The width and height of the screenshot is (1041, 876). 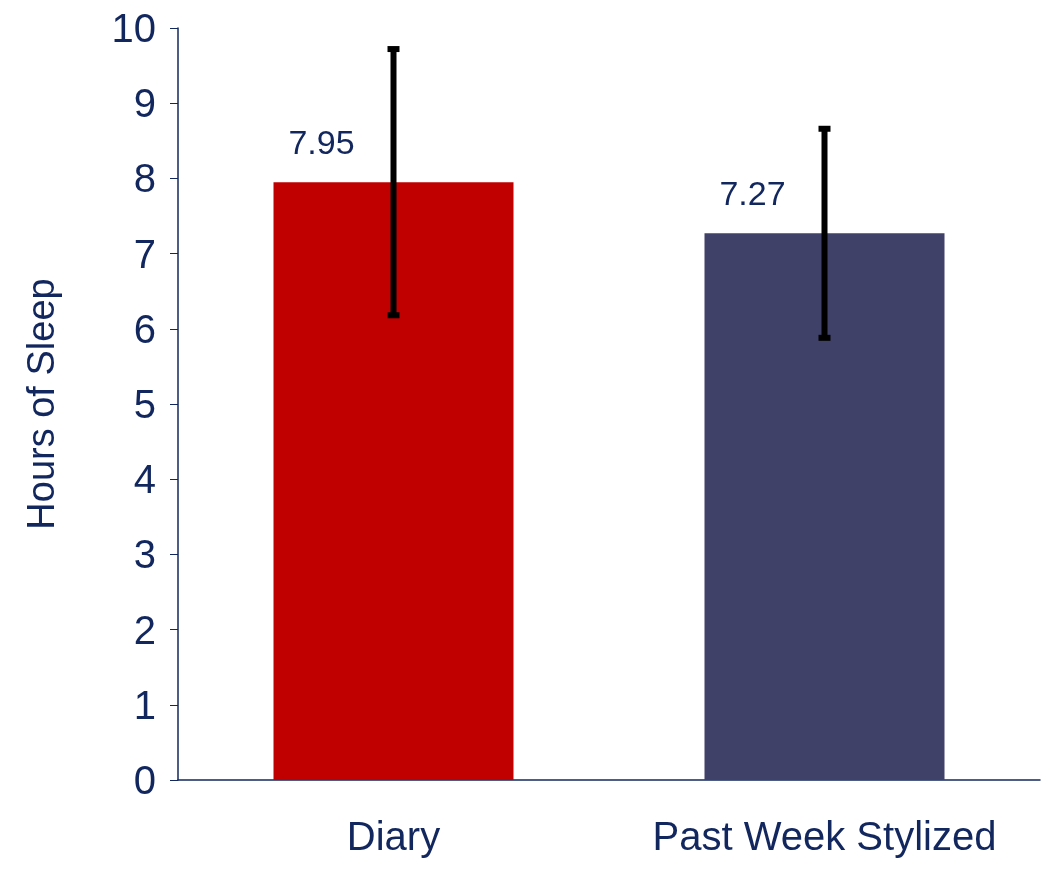 I want to click on y-tick-label: 8, so click(x=144, y=178).